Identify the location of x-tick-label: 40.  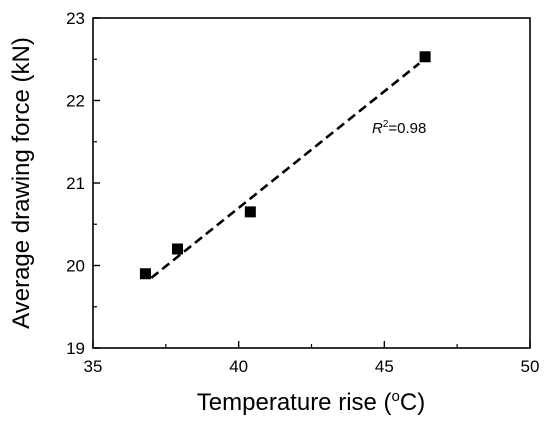
(238, 366).